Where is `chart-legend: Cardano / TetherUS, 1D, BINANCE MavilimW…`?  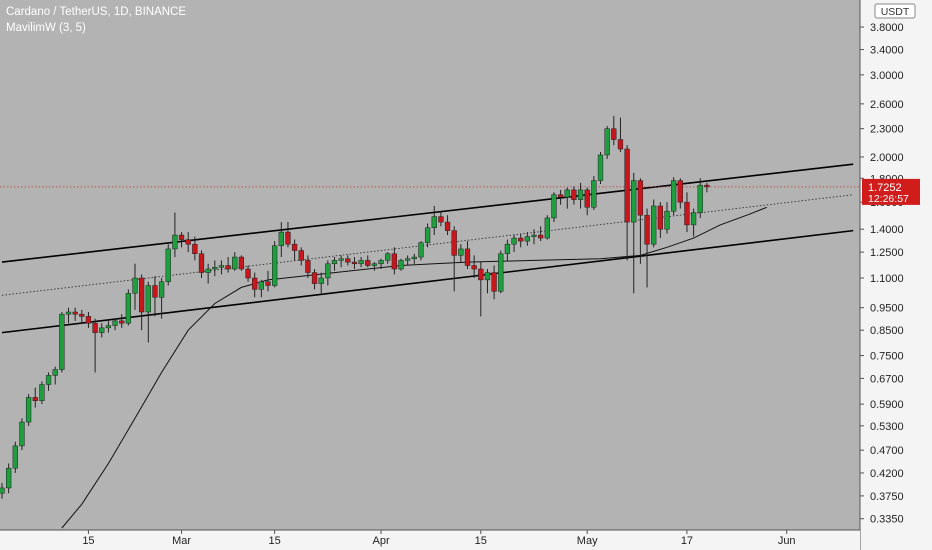
chart-legend: Cardano / TetherUS, 1D, BINANCE MavilimW… is located at coordinates (96, 20).